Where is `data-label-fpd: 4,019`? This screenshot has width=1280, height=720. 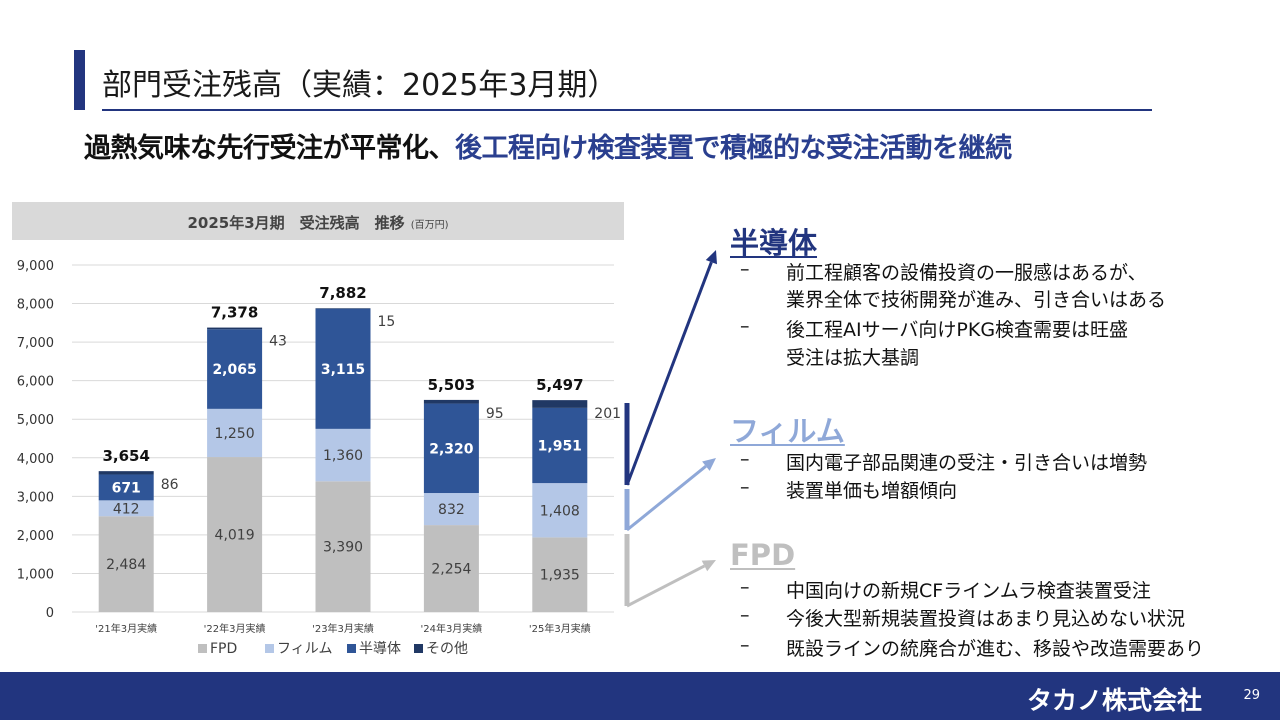 data-label-fpd: 4,019 is located at coordinates (235, 536).